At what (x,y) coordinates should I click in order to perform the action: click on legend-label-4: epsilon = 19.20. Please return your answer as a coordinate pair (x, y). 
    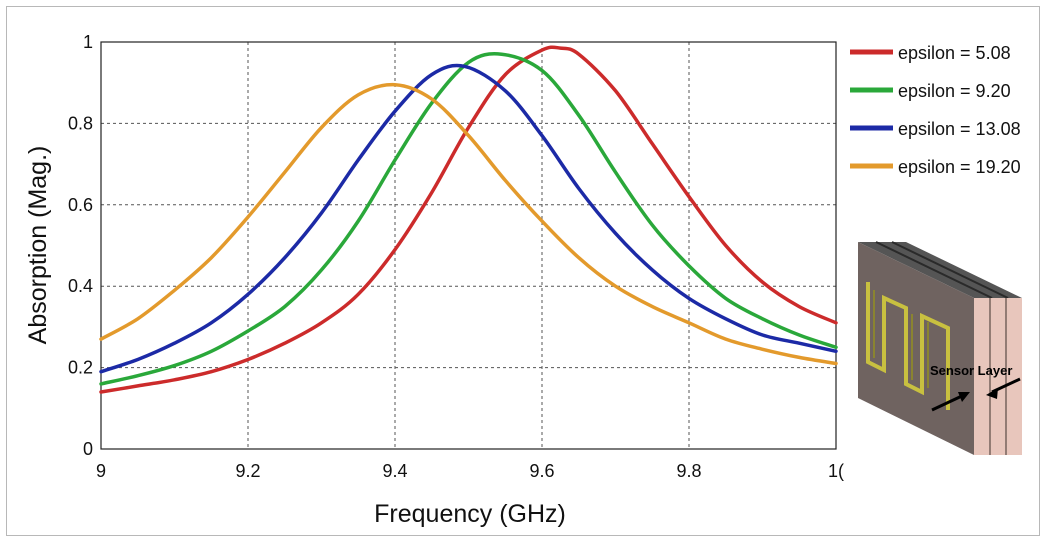
    Looking at the image, I should click on (959, 167).